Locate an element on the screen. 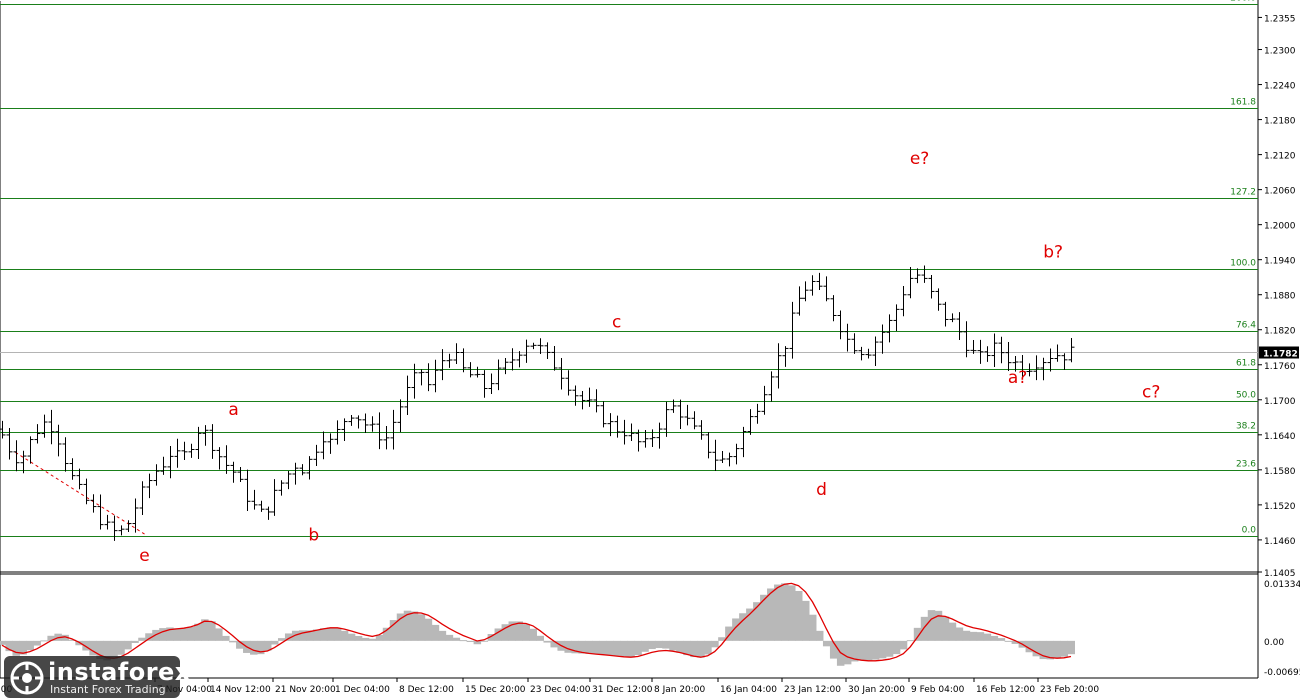 Image resolution: width=1300 pixels, height=700 pixels. time-tick-label: 8 Dec 12:00 is located at coordinates (426, 690).